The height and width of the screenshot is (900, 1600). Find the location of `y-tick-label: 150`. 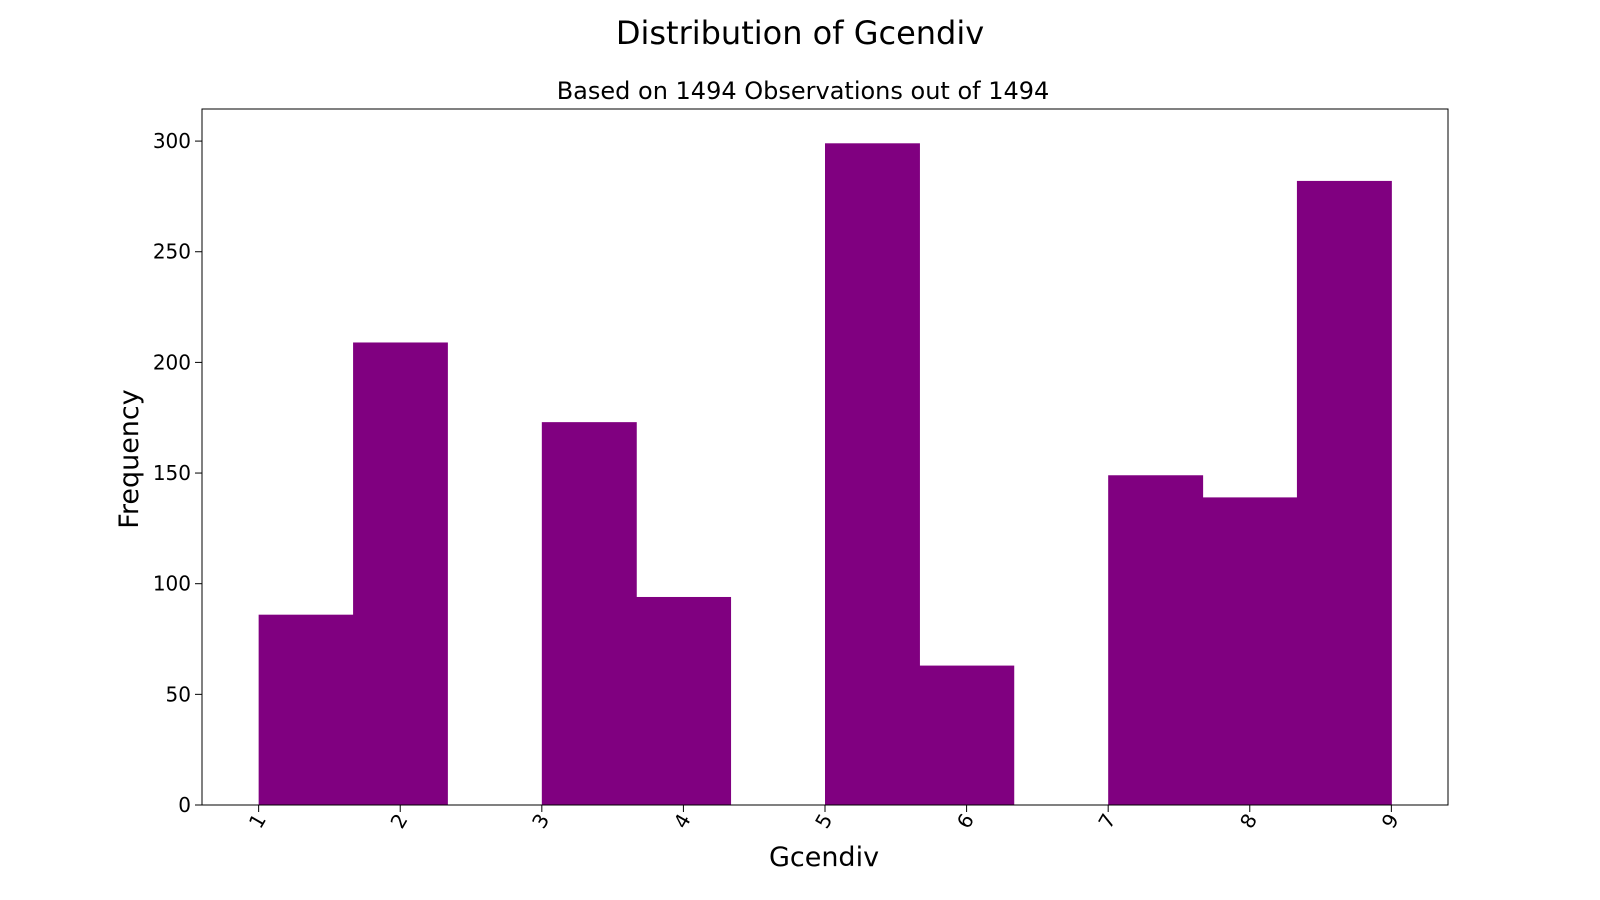

y-tick-label: 150 is located at coordinates (172, 473).